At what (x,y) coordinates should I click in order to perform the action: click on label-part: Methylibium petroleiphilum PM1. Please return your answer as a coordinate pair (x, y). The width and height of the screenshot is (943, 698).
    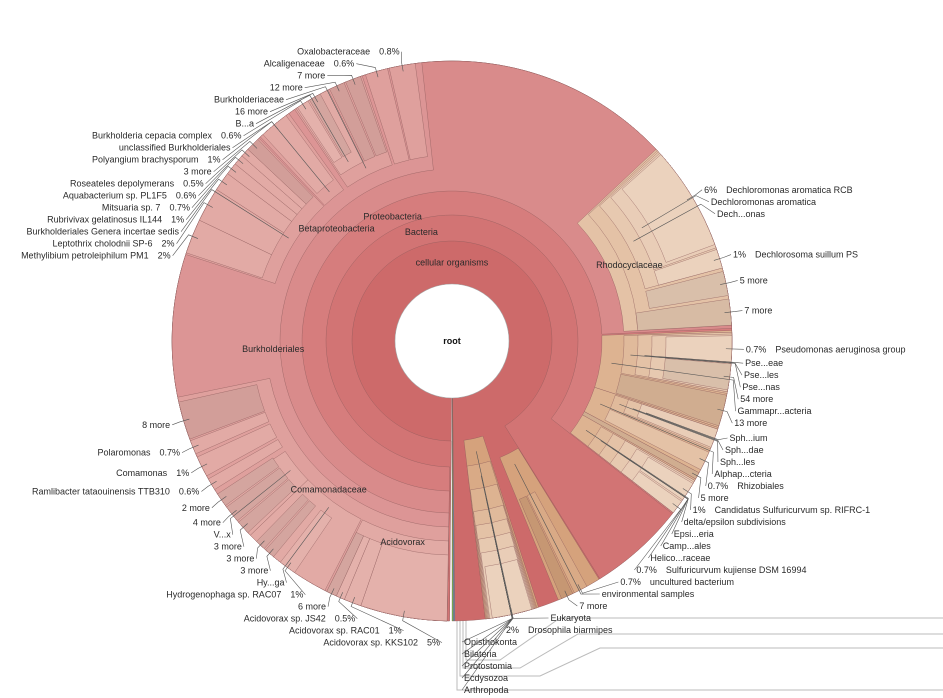
    Looking at the image, I should click on (85, 256).